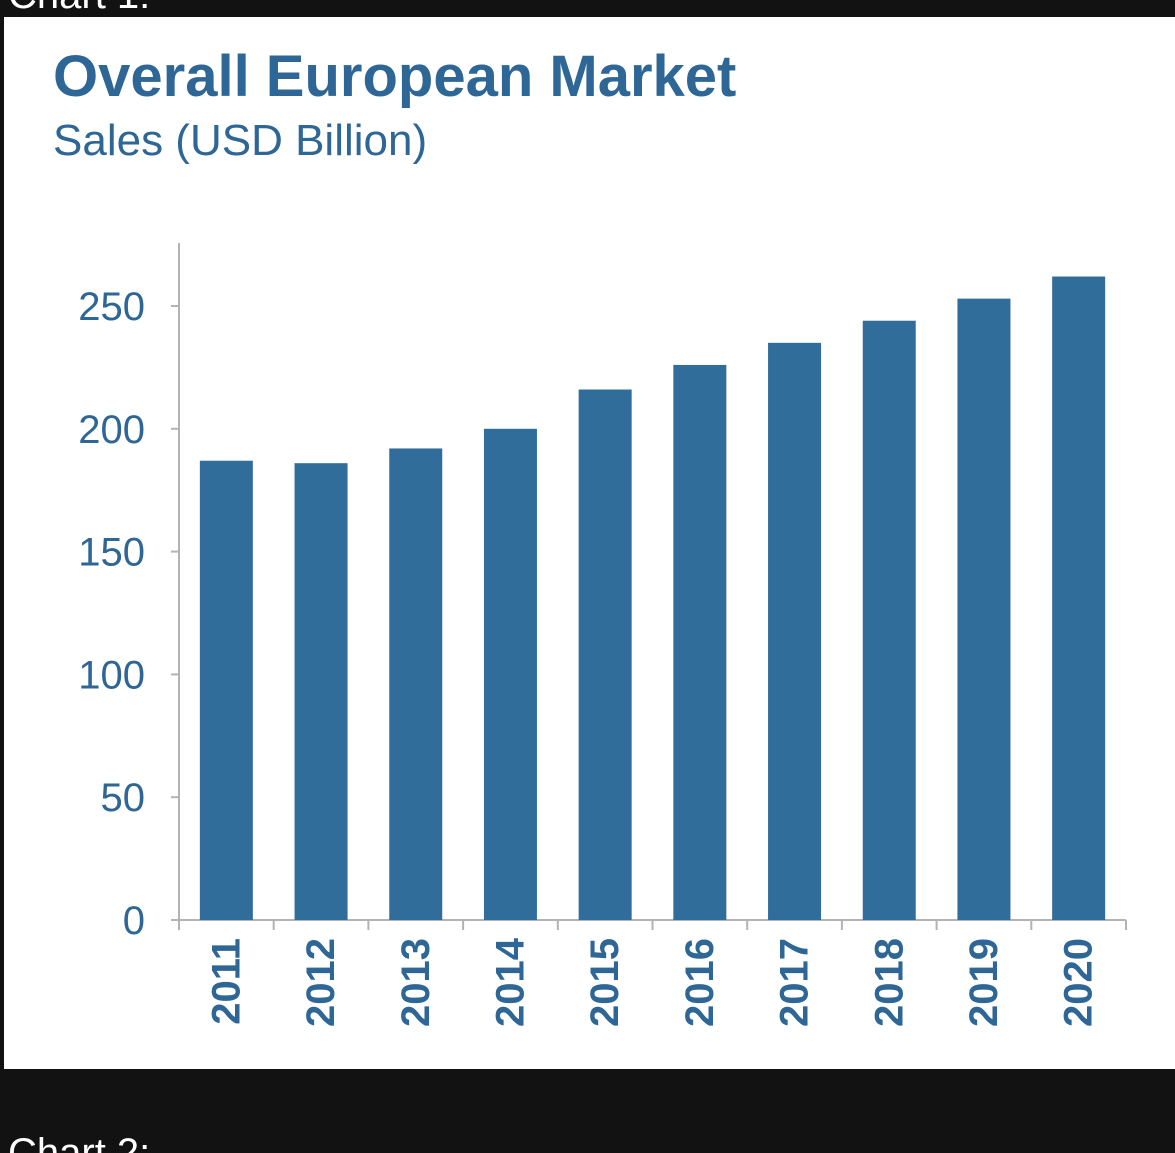 The height and width of the screenshot is (1153, 1175). Describe the element at coordinates (1079, 982) in the screenshot. I see `x-tick-label: 2020` at that location.